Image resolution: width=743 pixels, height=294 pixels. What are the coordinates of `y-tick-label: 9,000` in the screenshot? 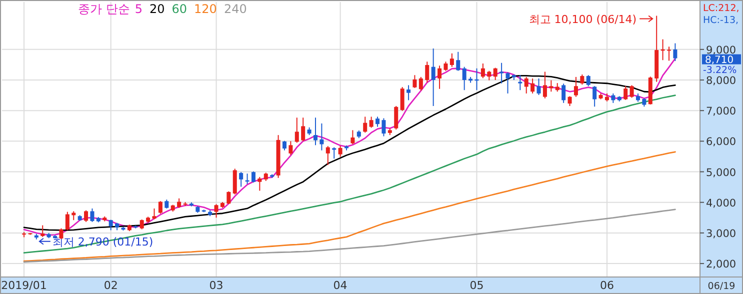 It's located at (721, 50).